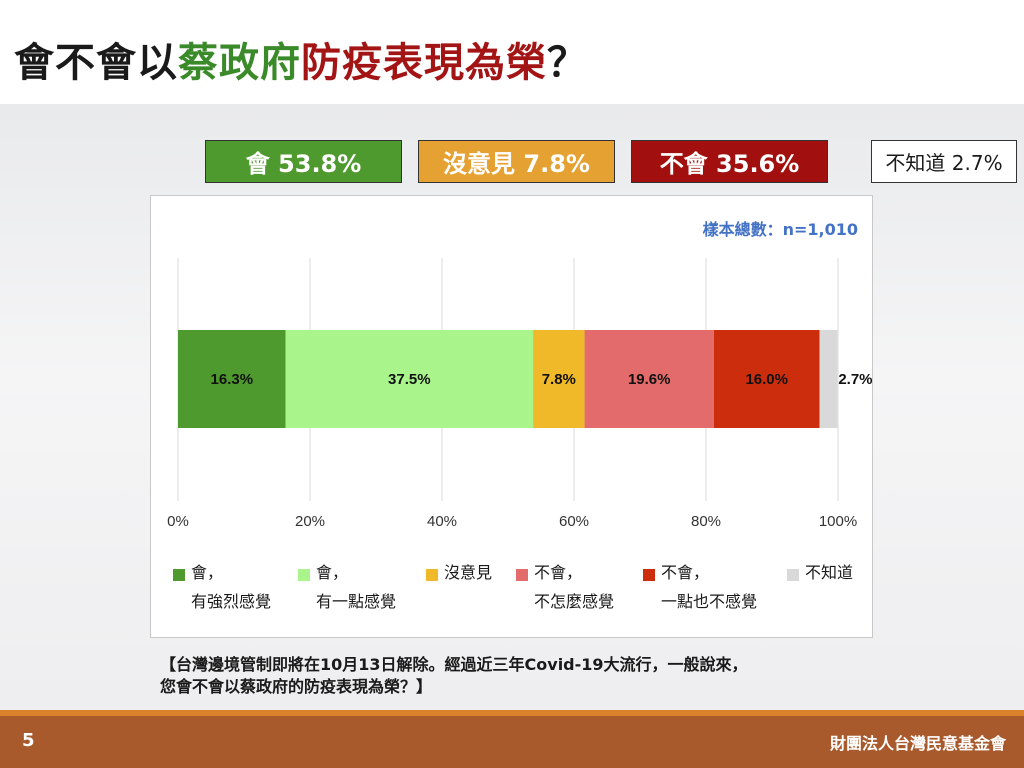  Describe the element at coordinates (239, 63) in the screenshot. I see `title-part-2: 蔡政府` at that location.